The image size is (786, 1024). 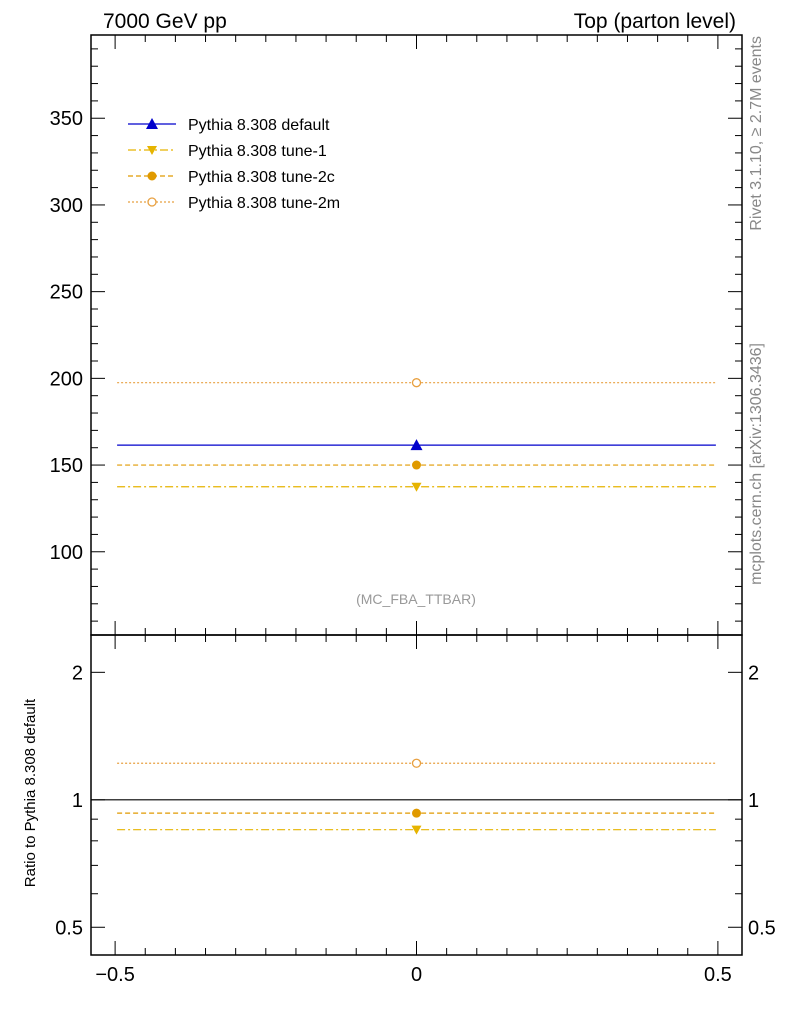 What do you see at coordinates (756, 464) in the screenshot?
I see `side-text-mcplots: mcplots.cern.ch [arXiv:1306.3436]` at bounding box center [756, 464].